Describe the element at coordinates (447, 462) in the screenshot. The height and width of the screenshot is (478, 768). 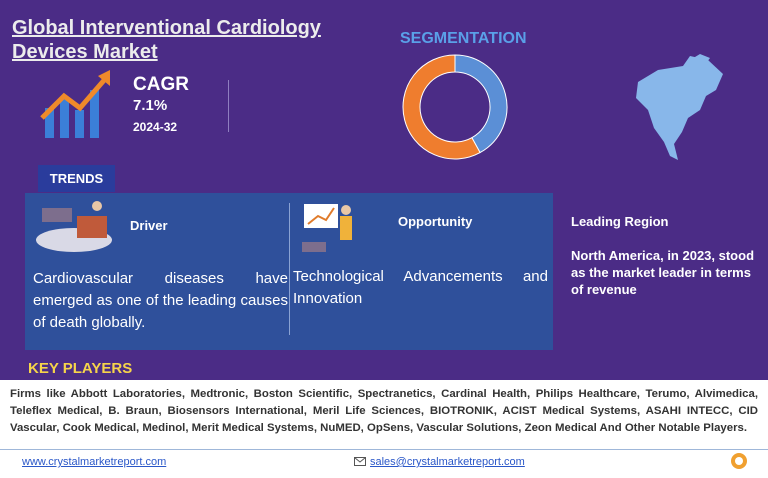
I see `email-link: sales@crystalmarketreport.com` at that location.